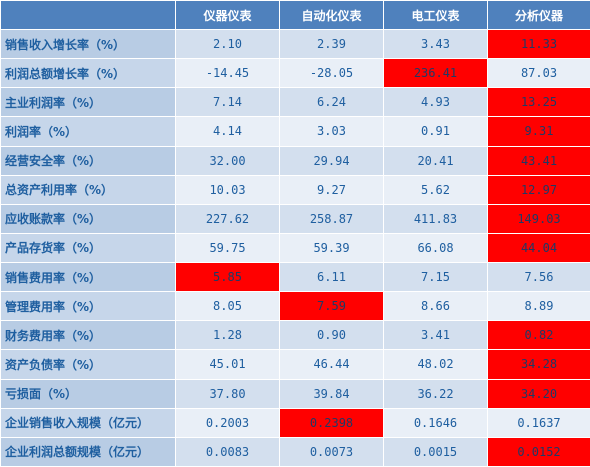 This screenshot has height=467, width=590. I want to click on value-cell: 3.43, so click(435, 44).